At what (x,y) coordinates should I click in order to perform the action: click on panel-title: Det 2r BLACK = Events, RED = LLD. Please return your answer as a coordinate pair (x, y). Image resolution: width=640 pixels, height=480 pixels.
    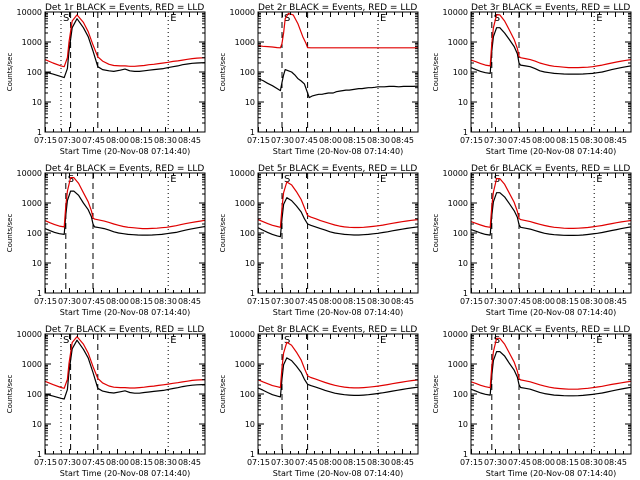
    Looking at the image, I should click on (337, 8).